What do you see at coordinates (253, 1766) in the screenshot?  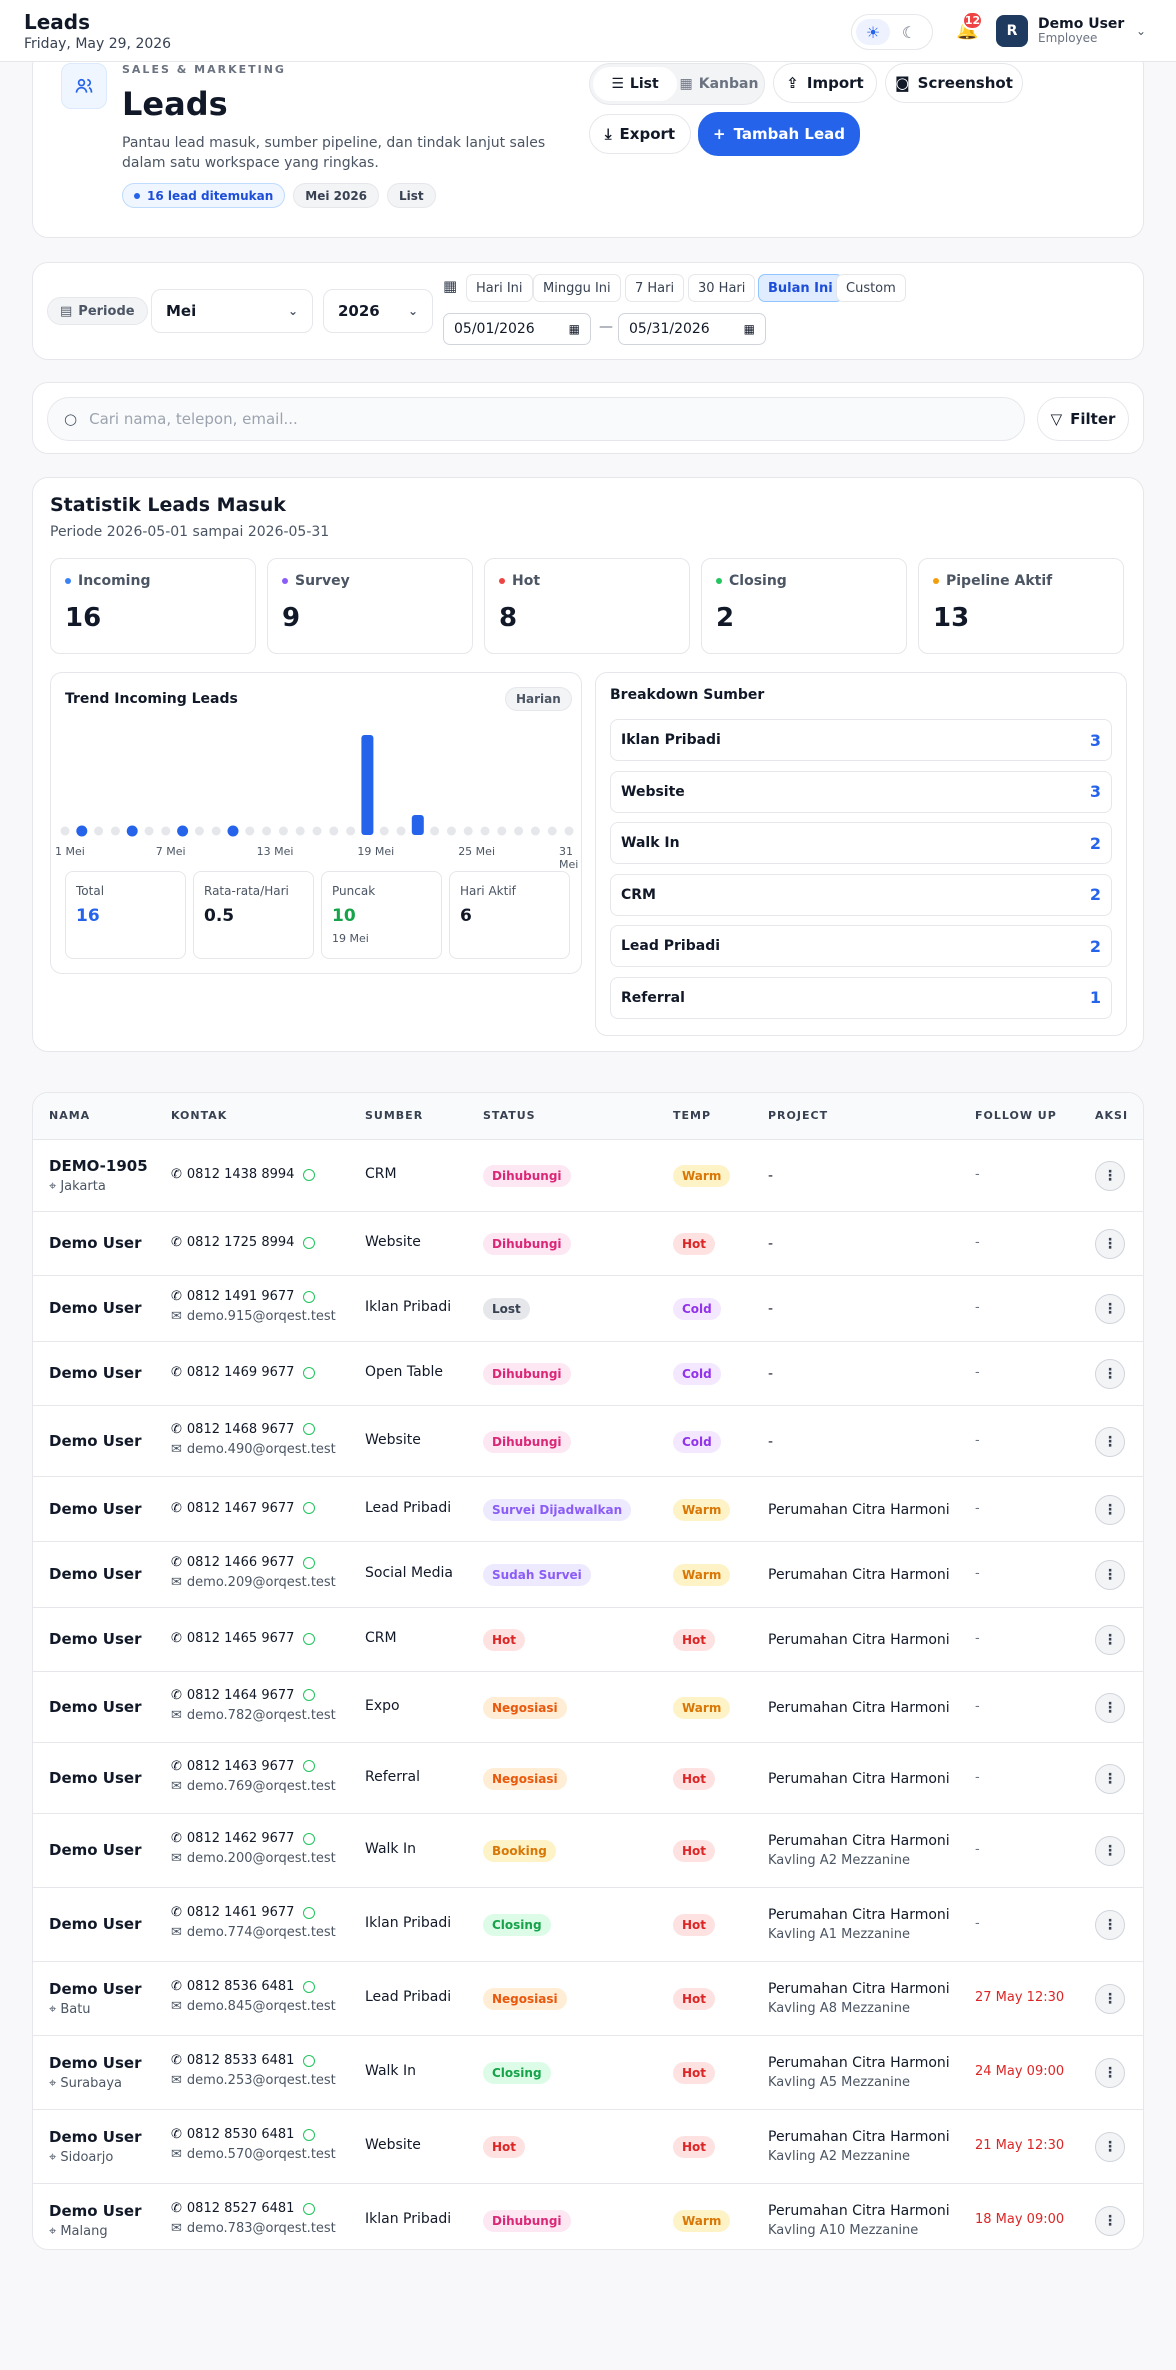 I see `phone-line: ✆ 0812 1463 9677` at bounding box center [253, 1766].